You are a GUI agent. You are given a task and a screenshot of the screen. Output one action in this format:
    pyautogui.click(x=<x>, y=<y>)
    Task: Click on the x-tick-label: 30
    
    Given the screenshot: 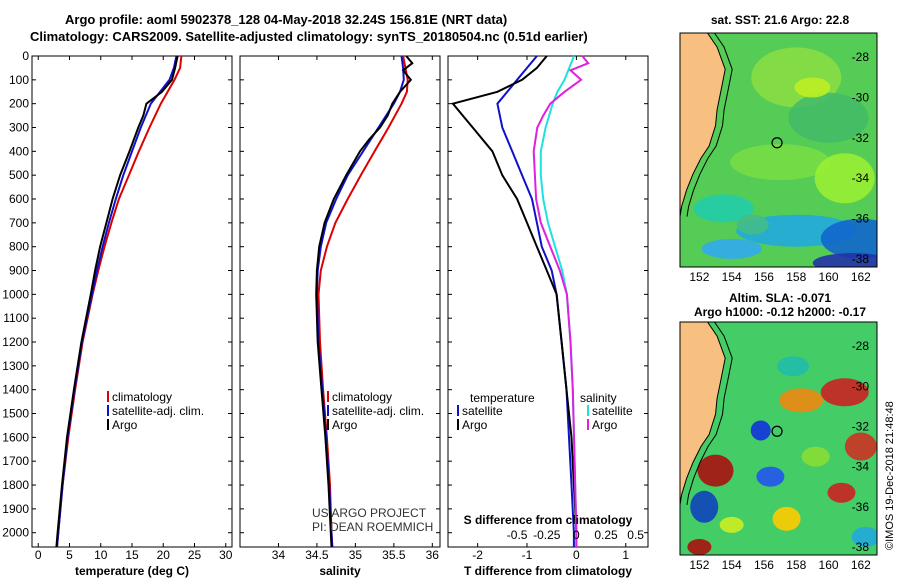 What is the action you would take?
    pyautogui.click(x=226, y=555)
    